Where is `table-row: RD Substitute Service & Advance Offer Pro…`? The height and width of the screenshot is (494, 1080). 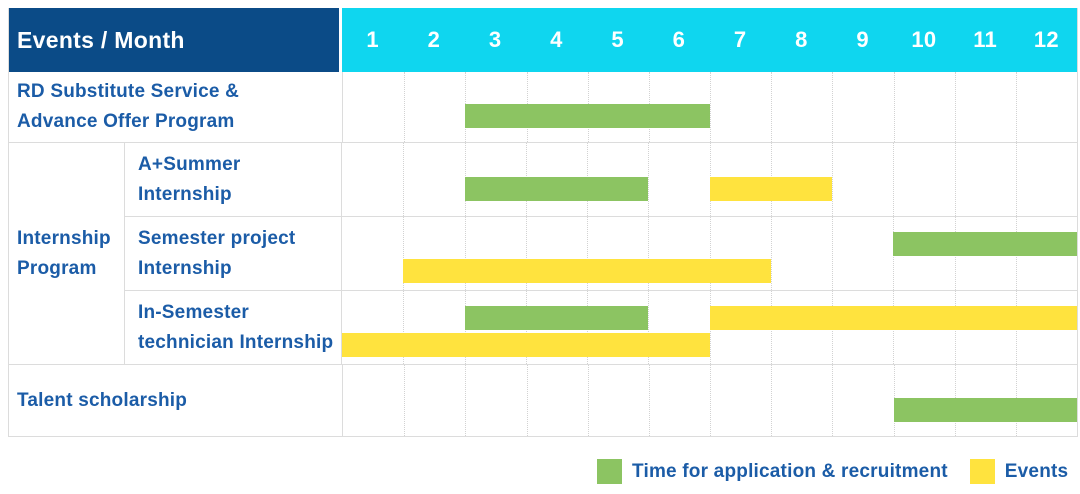 table-row: RD Substitute Service & Advance Offer Pro… is located at coordinates (543, 107).